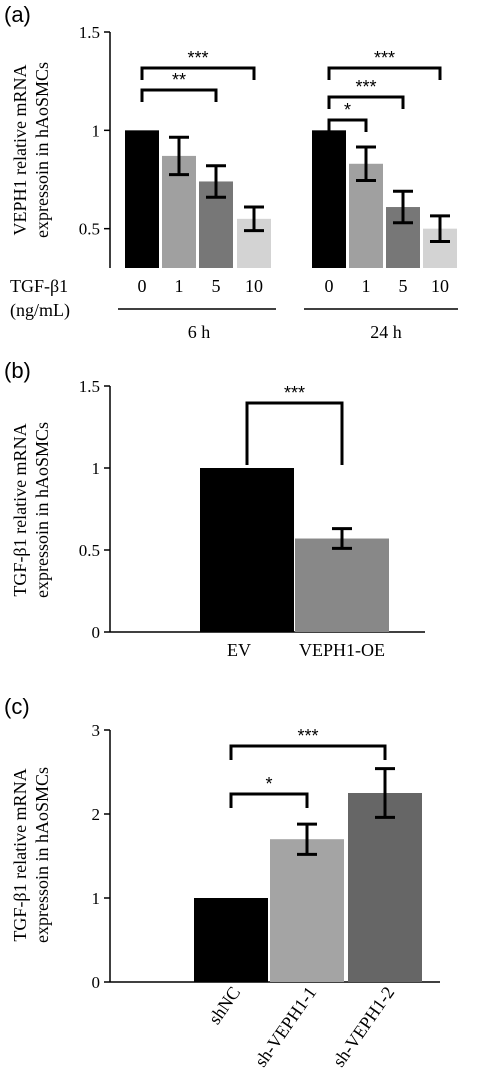 This screenshot has height=1079, width=500. What do you see at coordinates (179, 80) in the screenshot?
I see `panel-a-group-0-significance-label: **` at bounding box center [179, 80].